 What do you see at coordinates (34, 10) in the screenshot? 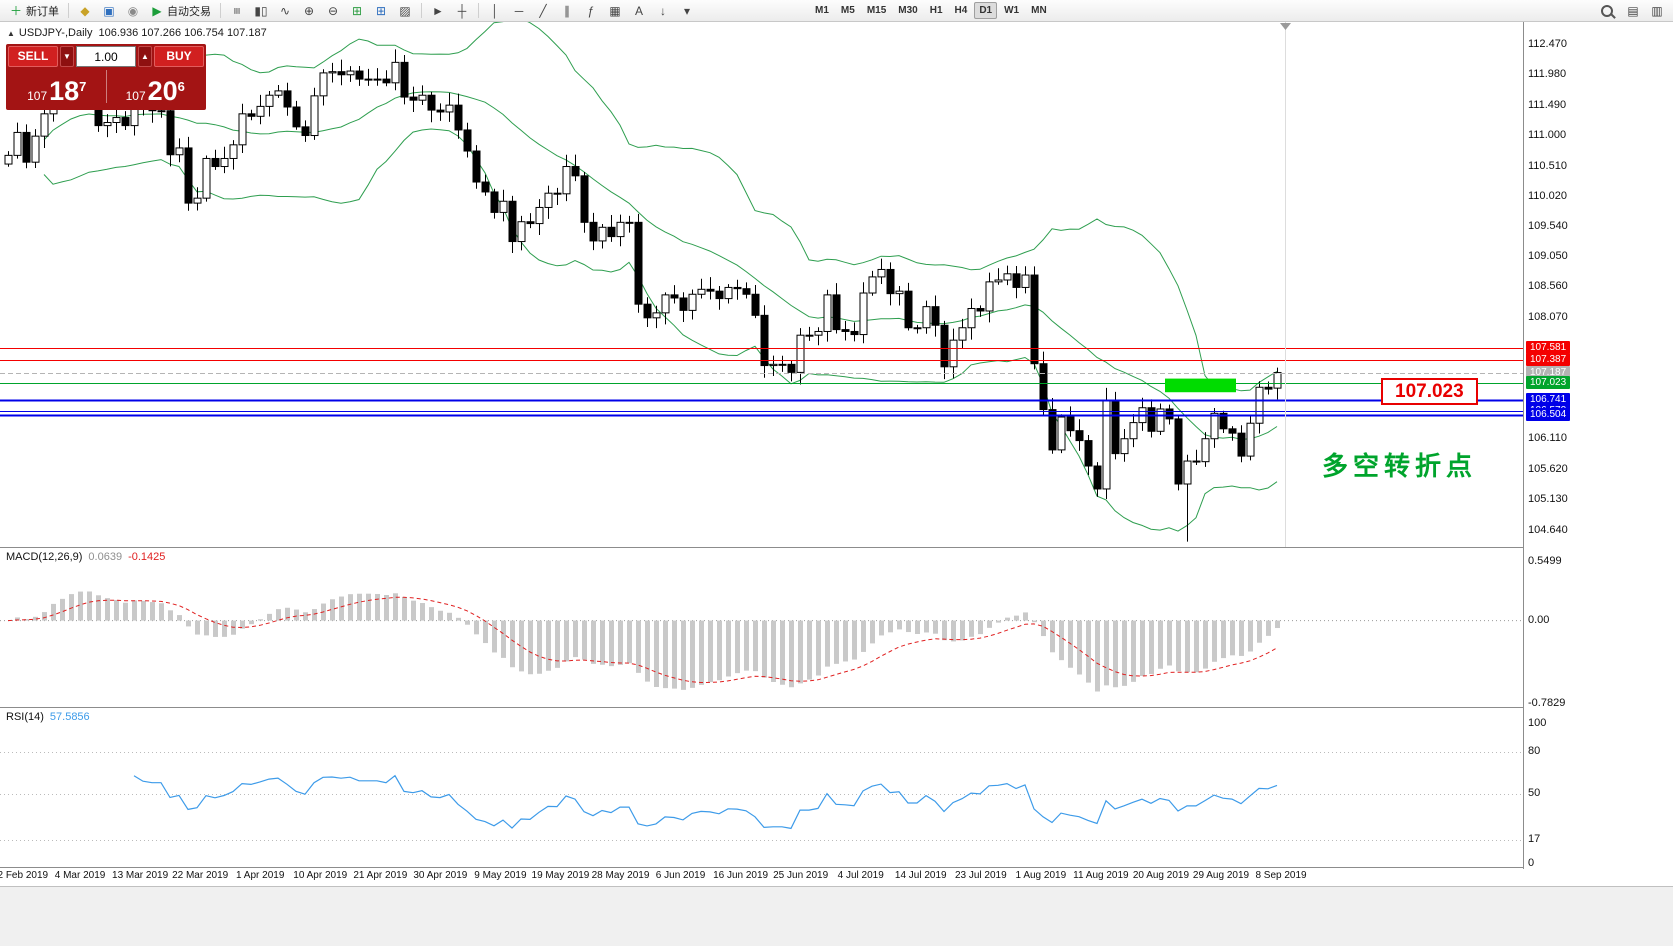
I see `new-order-button: ＋ 新订单` at bounding box center [34, 10].